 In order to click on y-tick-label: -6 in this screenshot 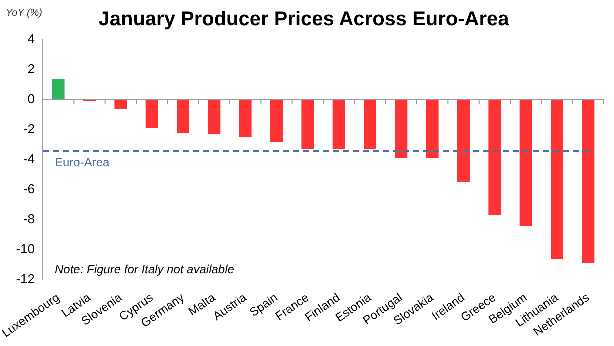, I will do `click(29, 189)`.